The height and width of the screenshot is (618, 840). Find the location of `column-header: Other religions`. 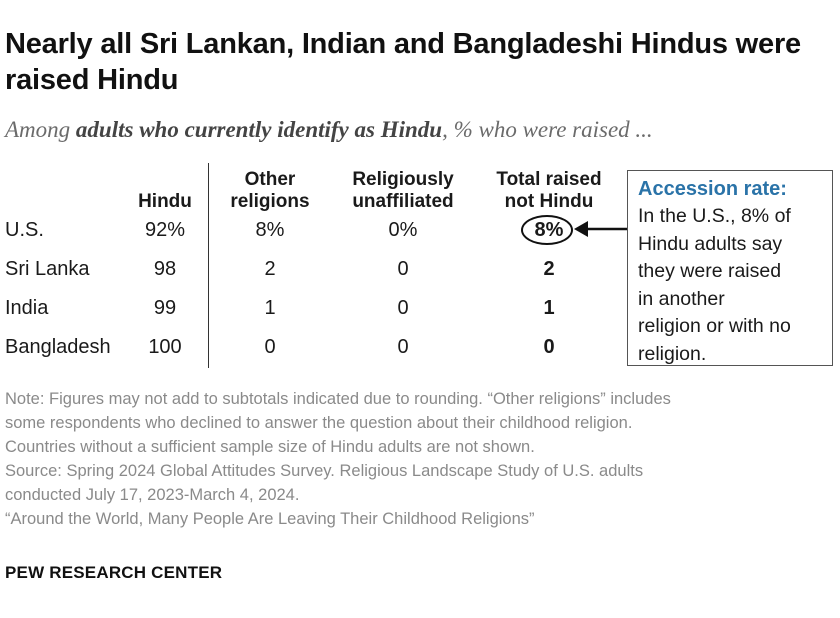

column-header: Other religions is located at coordinates (270, 190).